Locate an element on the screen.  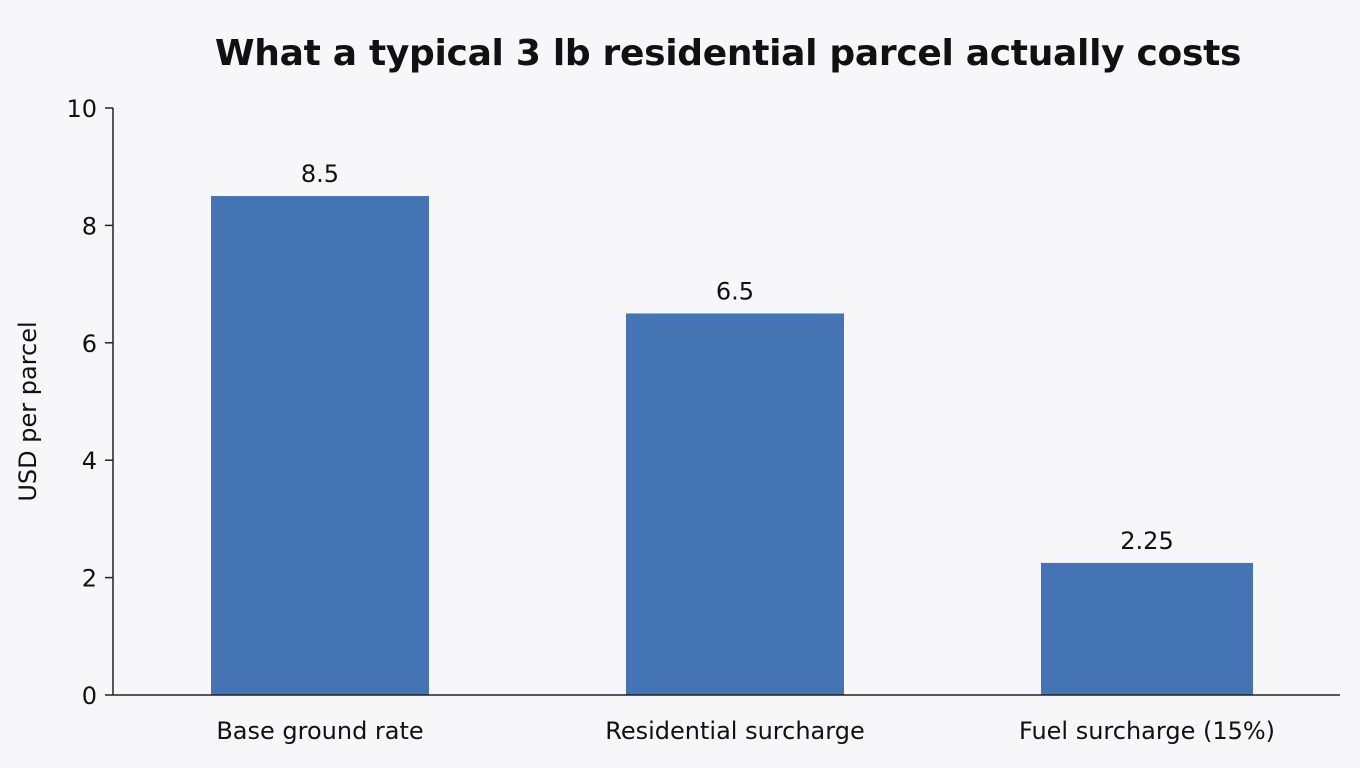
bar-value-label: 2.25 is located at coordinates (1146, 541).